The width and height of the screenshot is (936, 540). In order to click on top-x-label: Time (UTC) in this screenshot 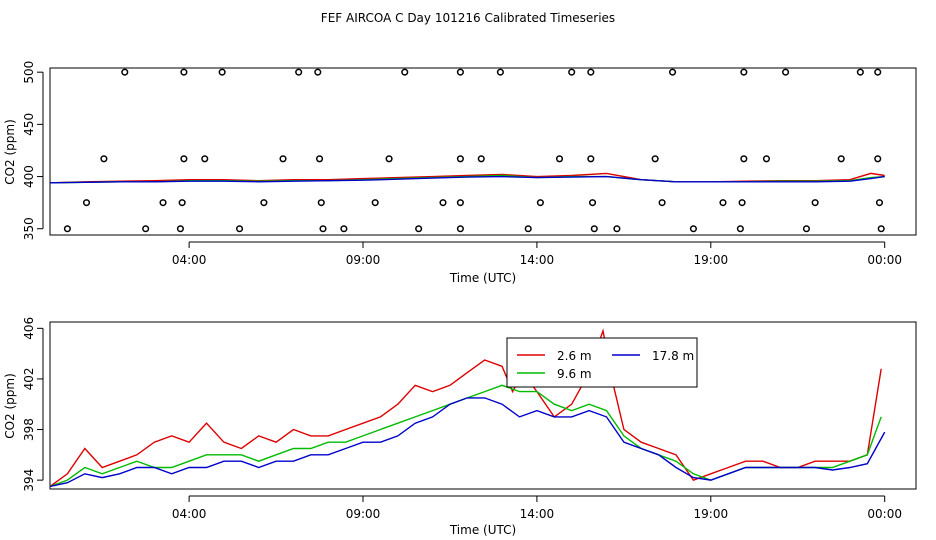, I will do `click(482, 278)`.